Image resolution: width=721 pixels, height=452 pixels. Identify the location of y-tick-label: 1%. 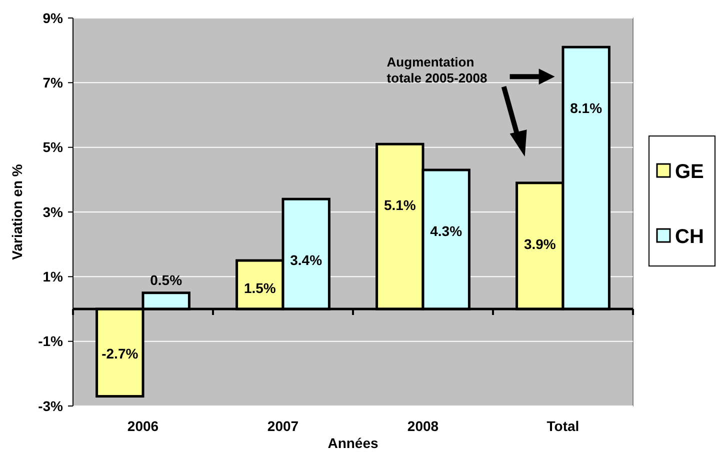
(53, 276).